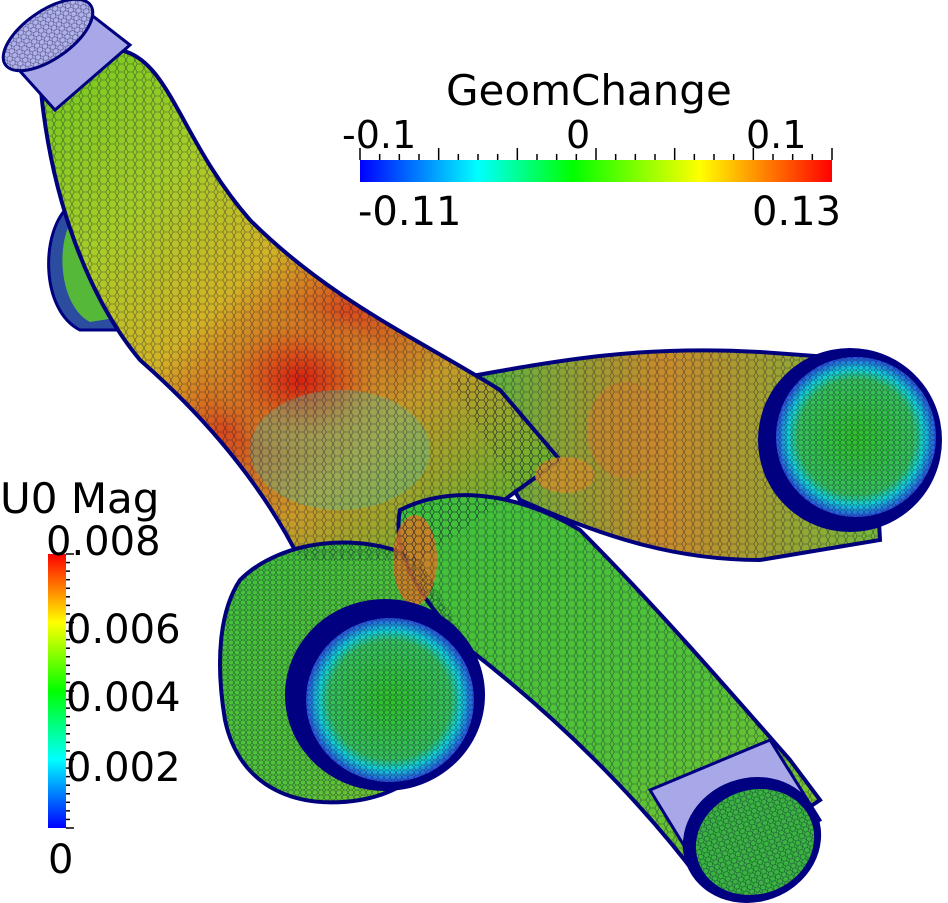 The image size is (948, 903). What do you see at coordinates (123, 768) in the screenshot?
I see `u0mag-tick-label: 0.002` at bounding box center [123, 768].